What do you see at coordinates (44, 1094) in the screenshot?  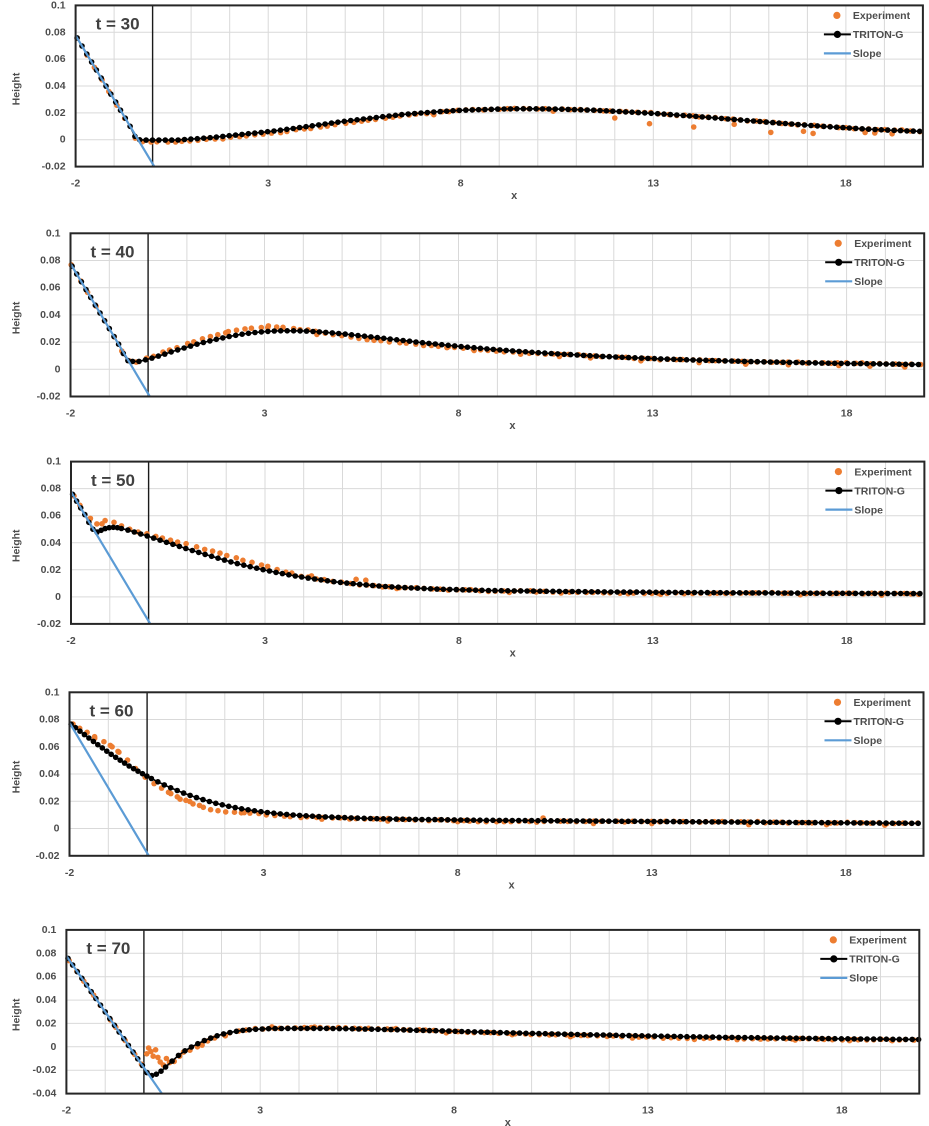 I see `svg-text: -0.04` at bounding box center [44, 1094].